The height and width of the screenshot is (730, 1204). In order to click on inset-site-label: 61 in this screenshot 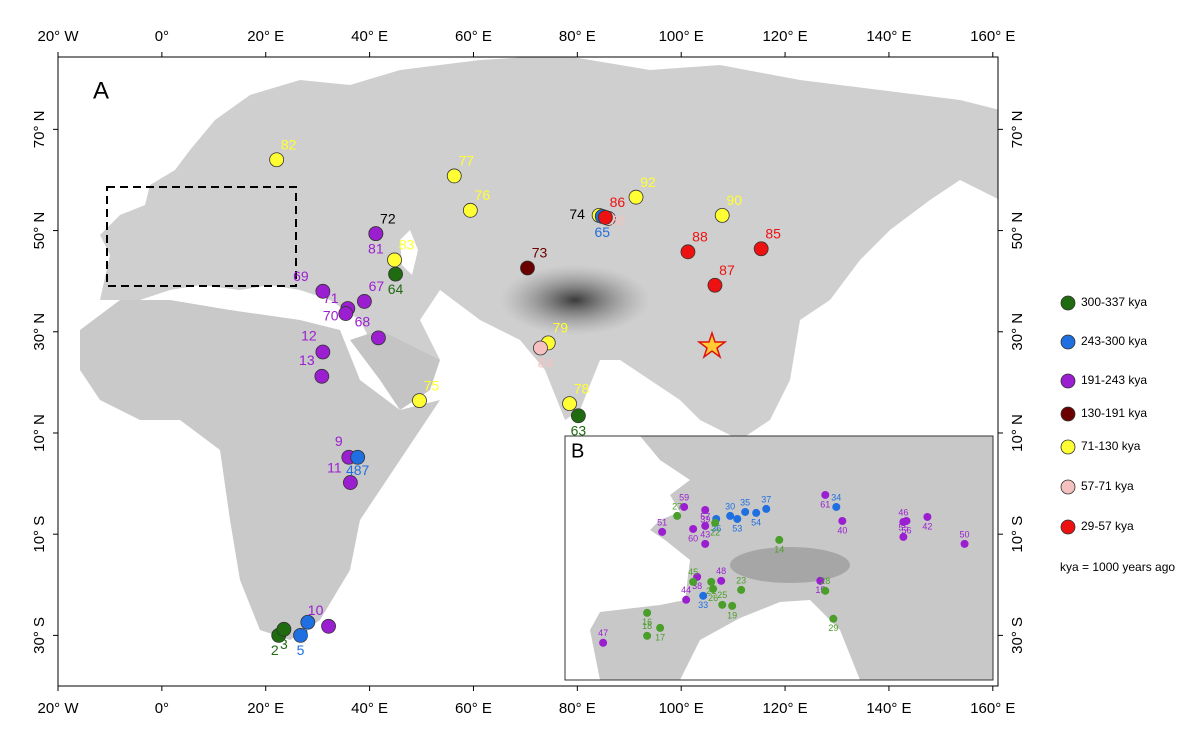, I will do `click(825, 504)`.